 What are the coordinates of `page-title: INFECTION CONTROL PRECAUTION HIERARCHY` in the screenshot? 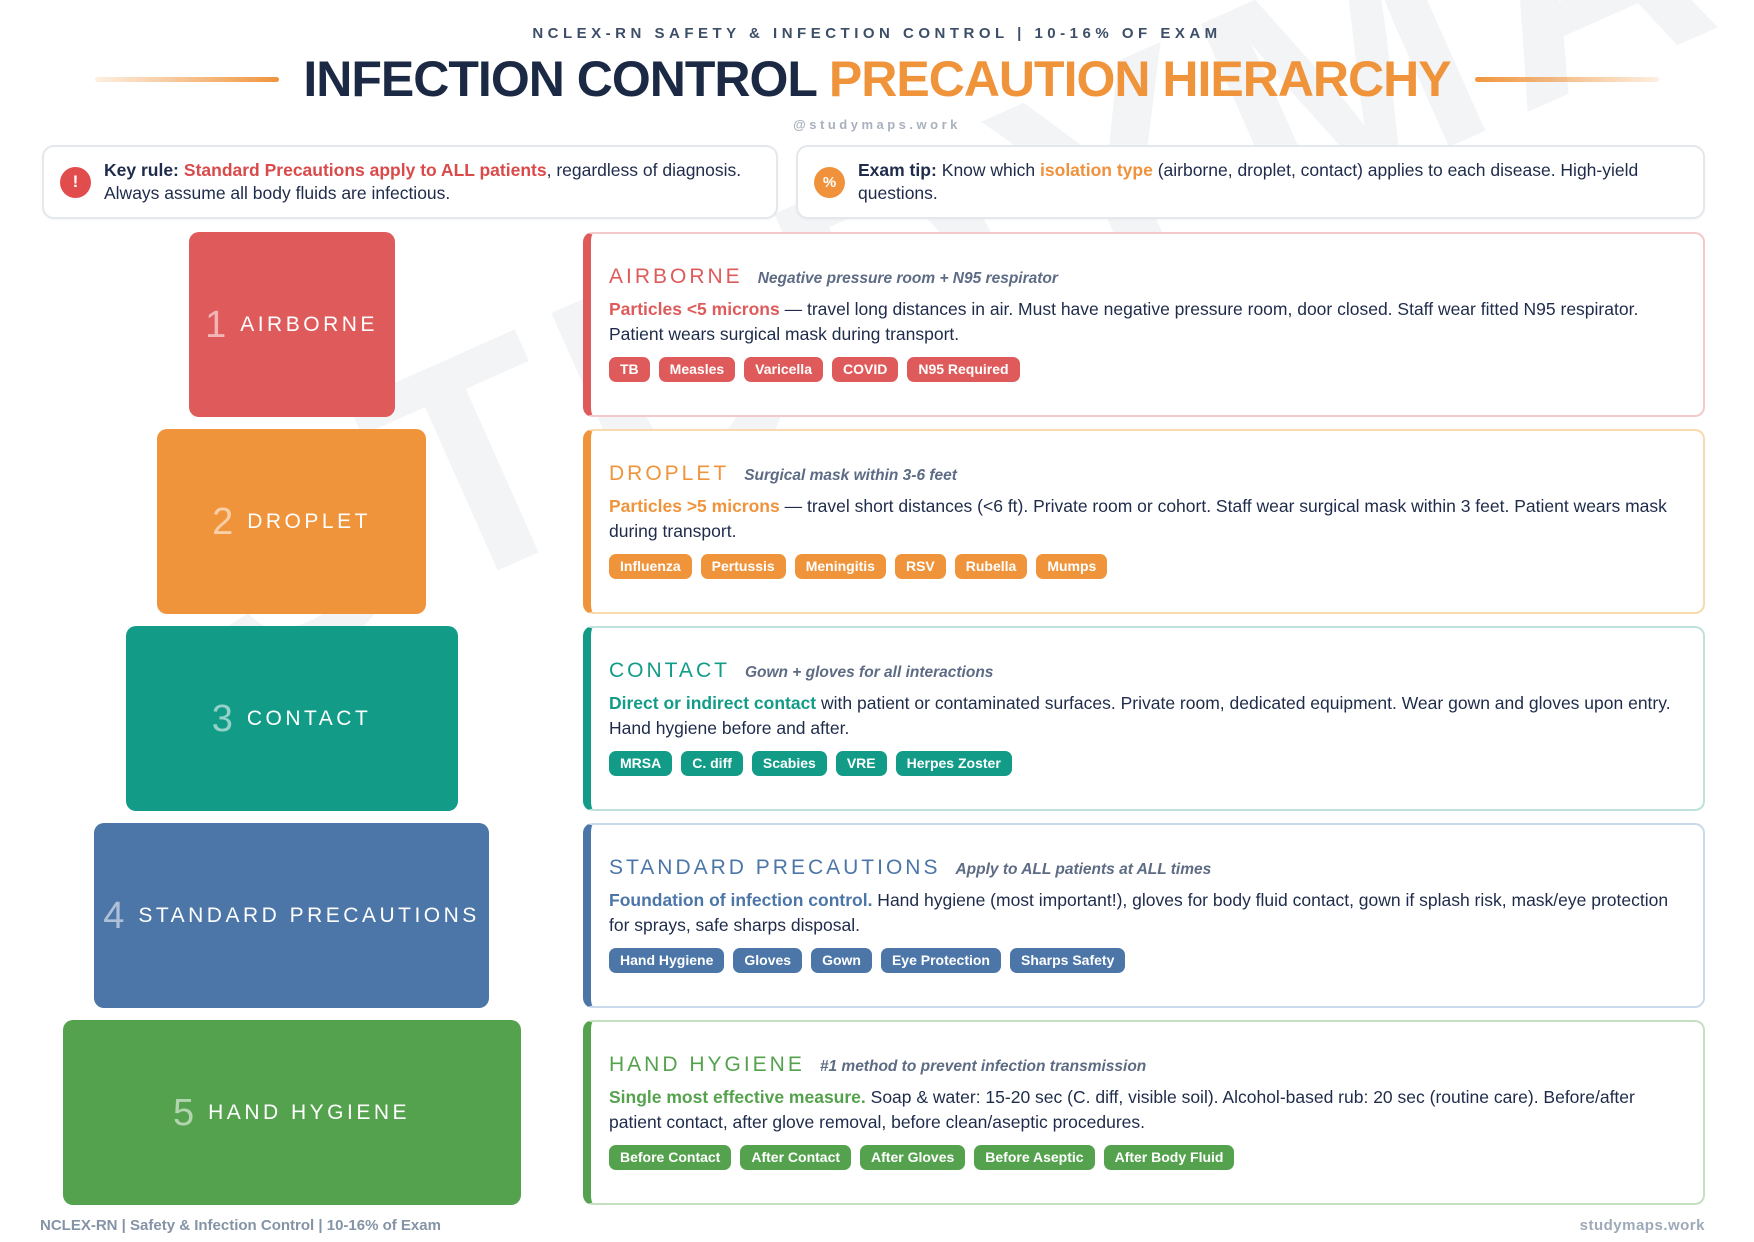 It's located at (877, 79).